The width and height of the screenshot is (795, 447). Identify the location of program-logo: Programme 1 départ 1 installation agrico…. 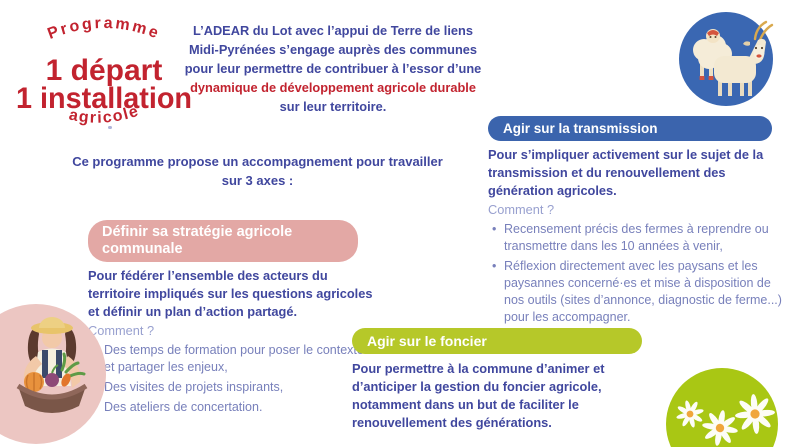
(104, 72).